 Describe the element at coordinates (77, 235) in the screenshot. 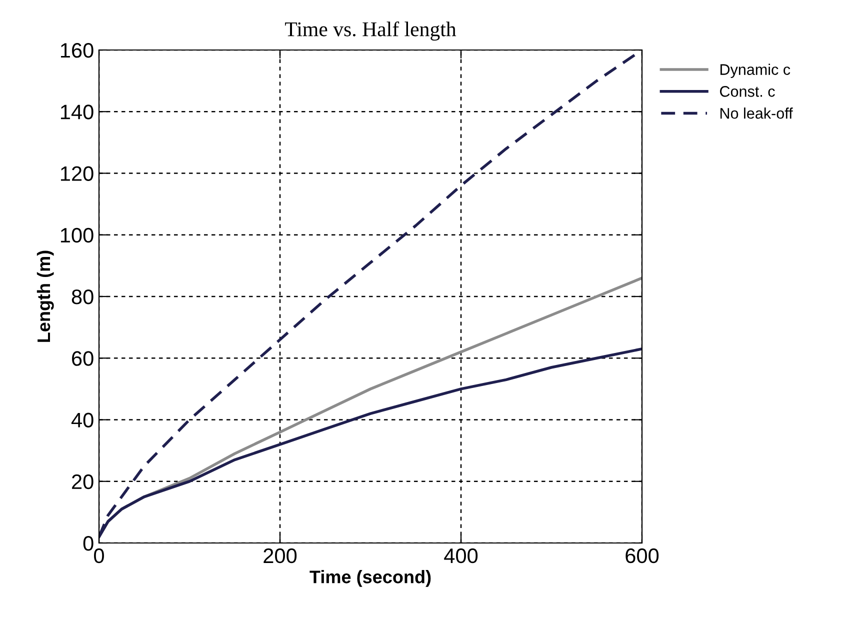

I see `y-tick-label: 100` at that location.